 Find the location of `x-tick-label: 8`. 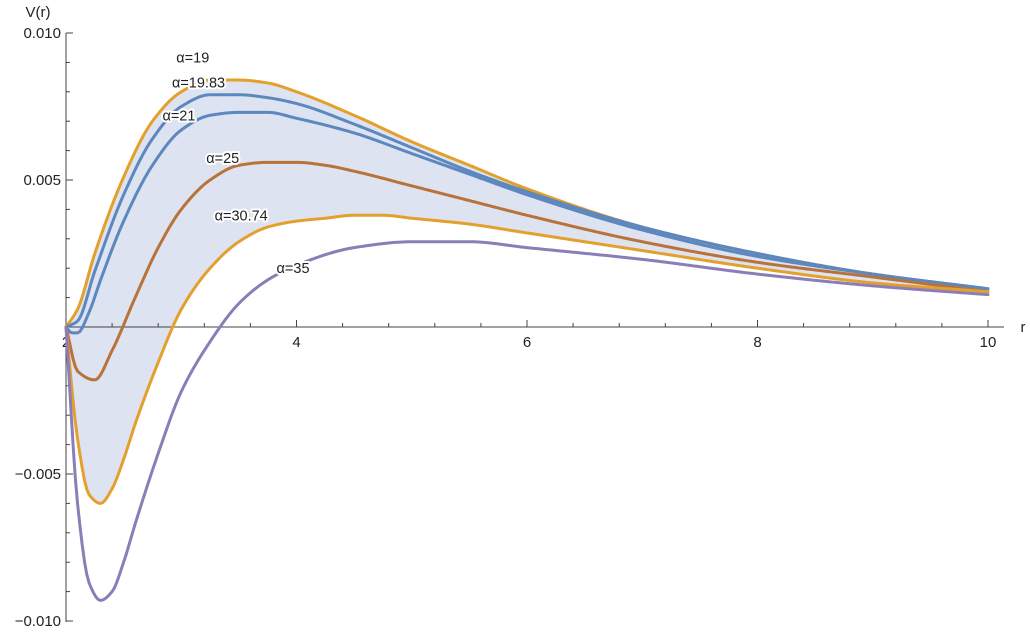

x-tick-label: 8 is located at coordinates (757, 342).